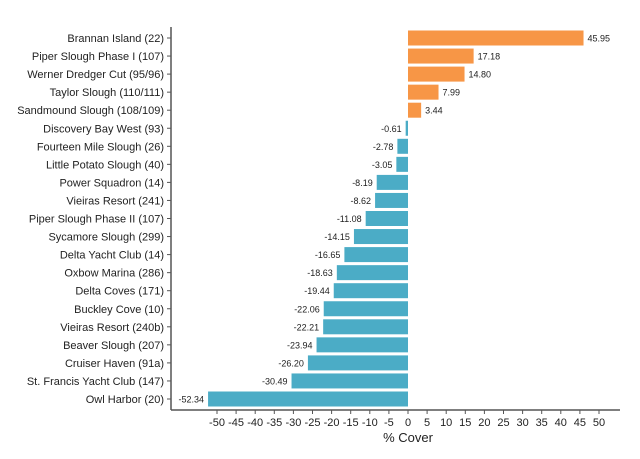  I want to click on x-tick-label: 0, so click(408, 423).